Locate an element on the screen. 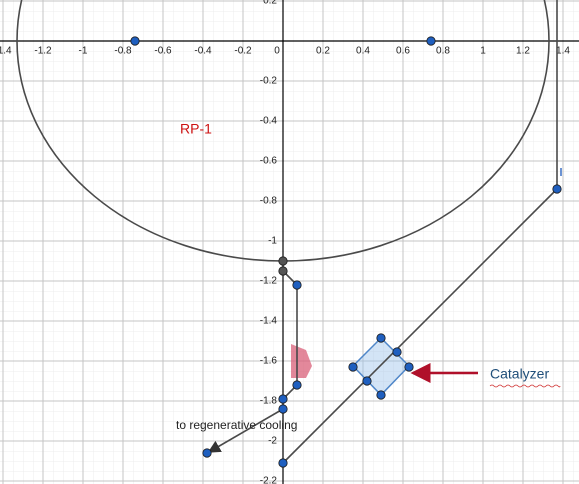 This screenshot has height=484, width=579. y-tick-label: -0.6 is located at coordinates (269, 161).